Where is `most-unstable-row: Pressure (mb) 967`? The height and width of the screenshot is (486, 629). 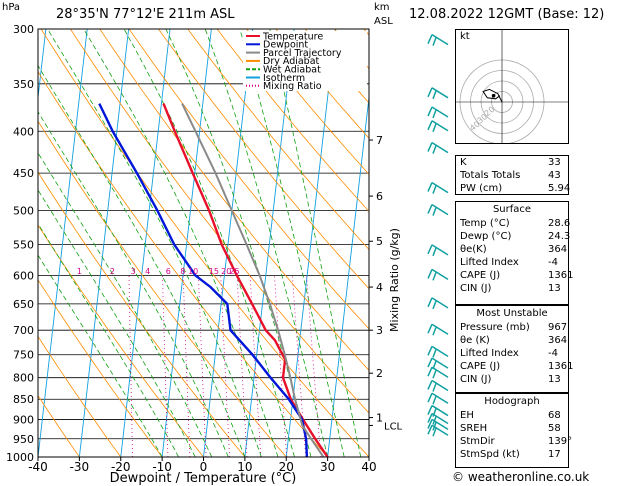
most-unstable-row: Pressure (mb) 967 is located at coordinates (513, 328).